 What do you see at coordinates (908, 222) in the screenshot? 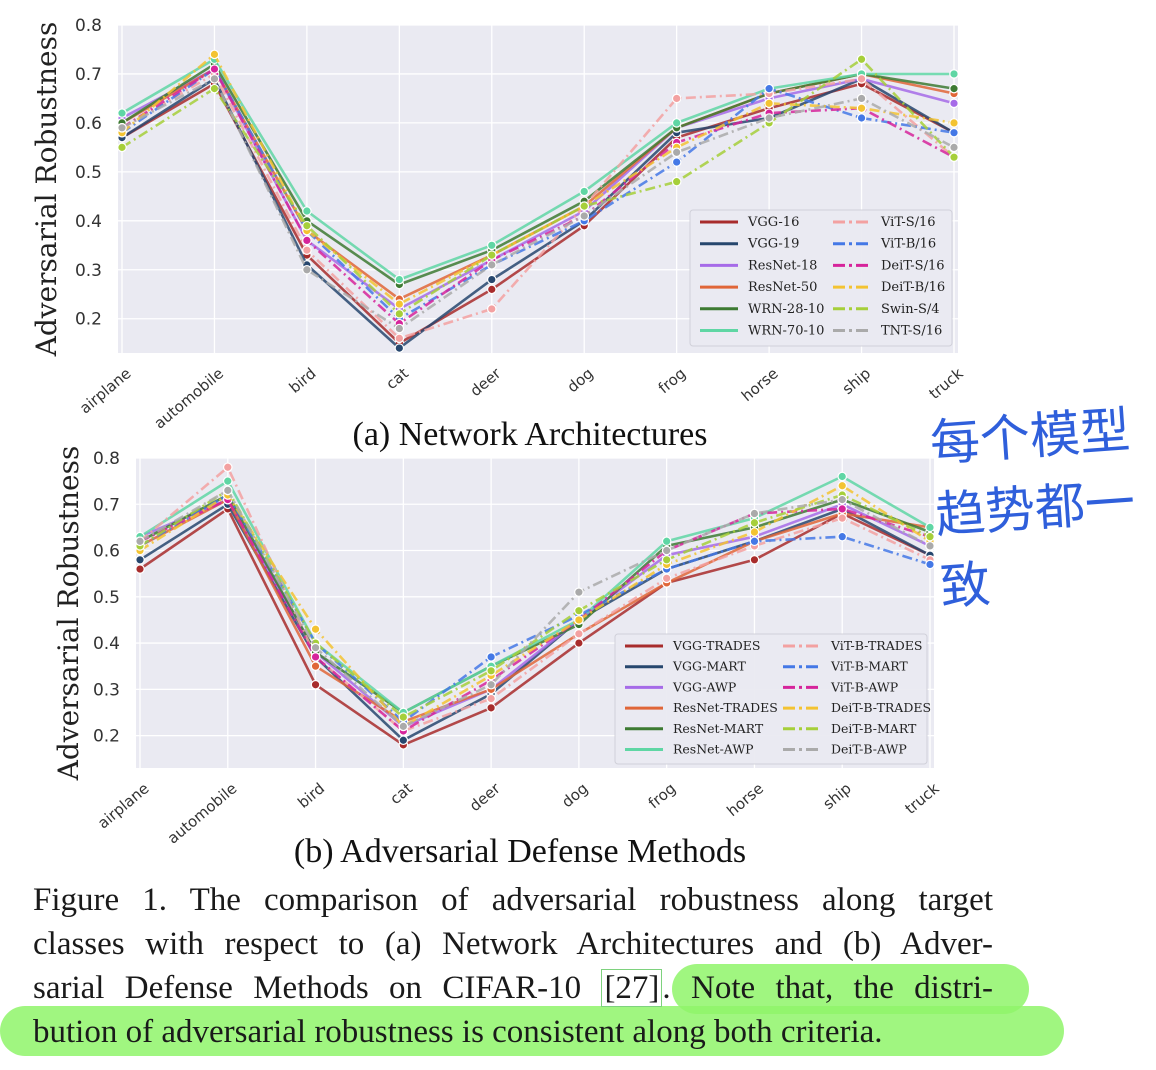
I see `legend-label: ViT-S/16` at bounding box center [908, 222].